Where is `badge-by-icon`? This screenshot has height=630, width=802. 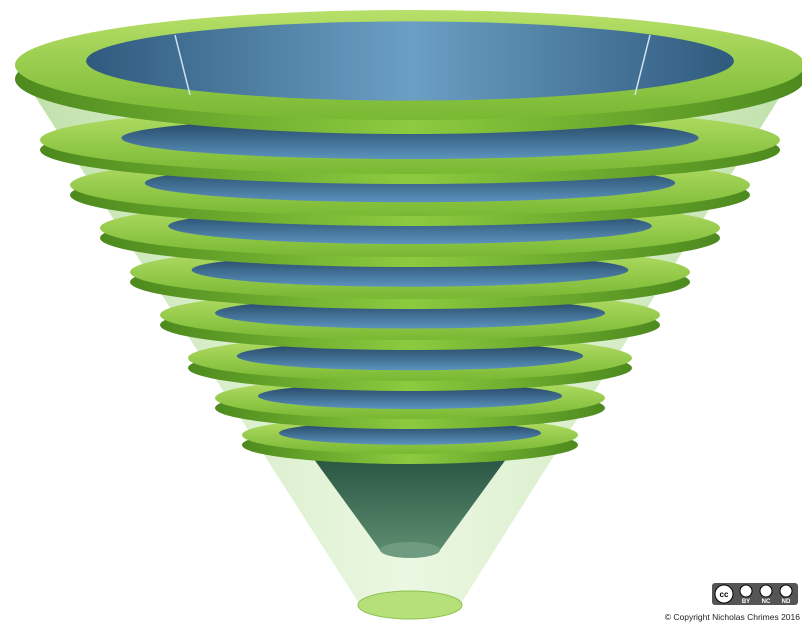 badge-by-icon is located at coordinates (746, 591).